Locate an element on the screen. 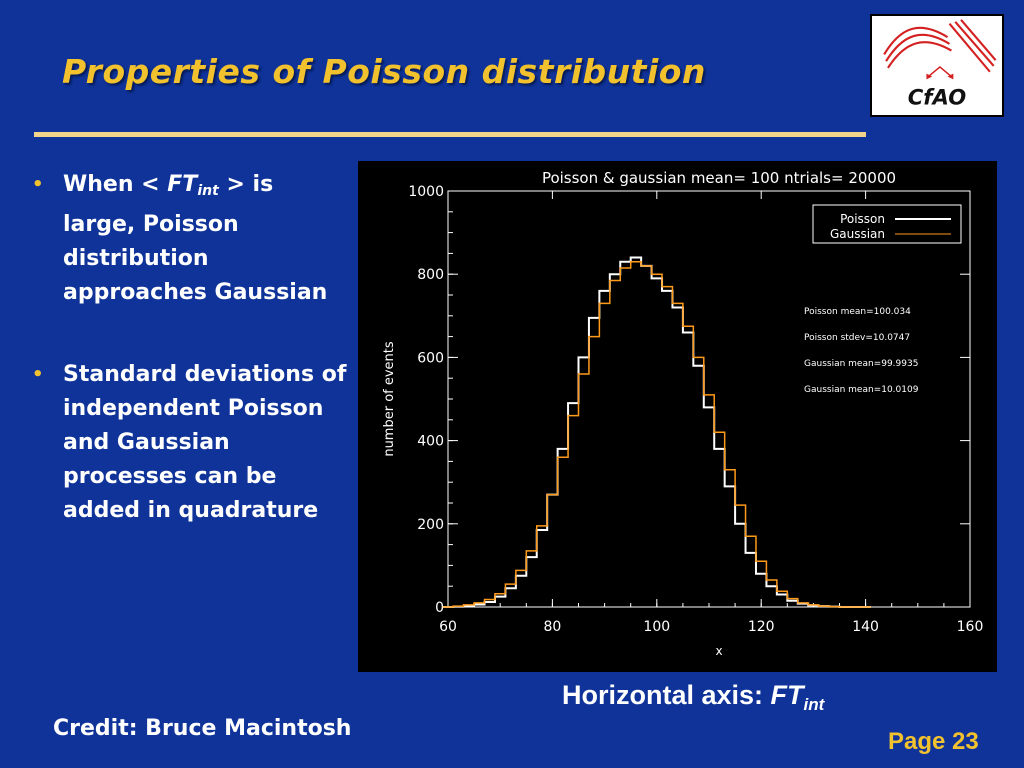 Image resolution: width=1024 pixels, height=768 pixels. haxis-label: Horizontal axis: is located at coordinates (666, 695).